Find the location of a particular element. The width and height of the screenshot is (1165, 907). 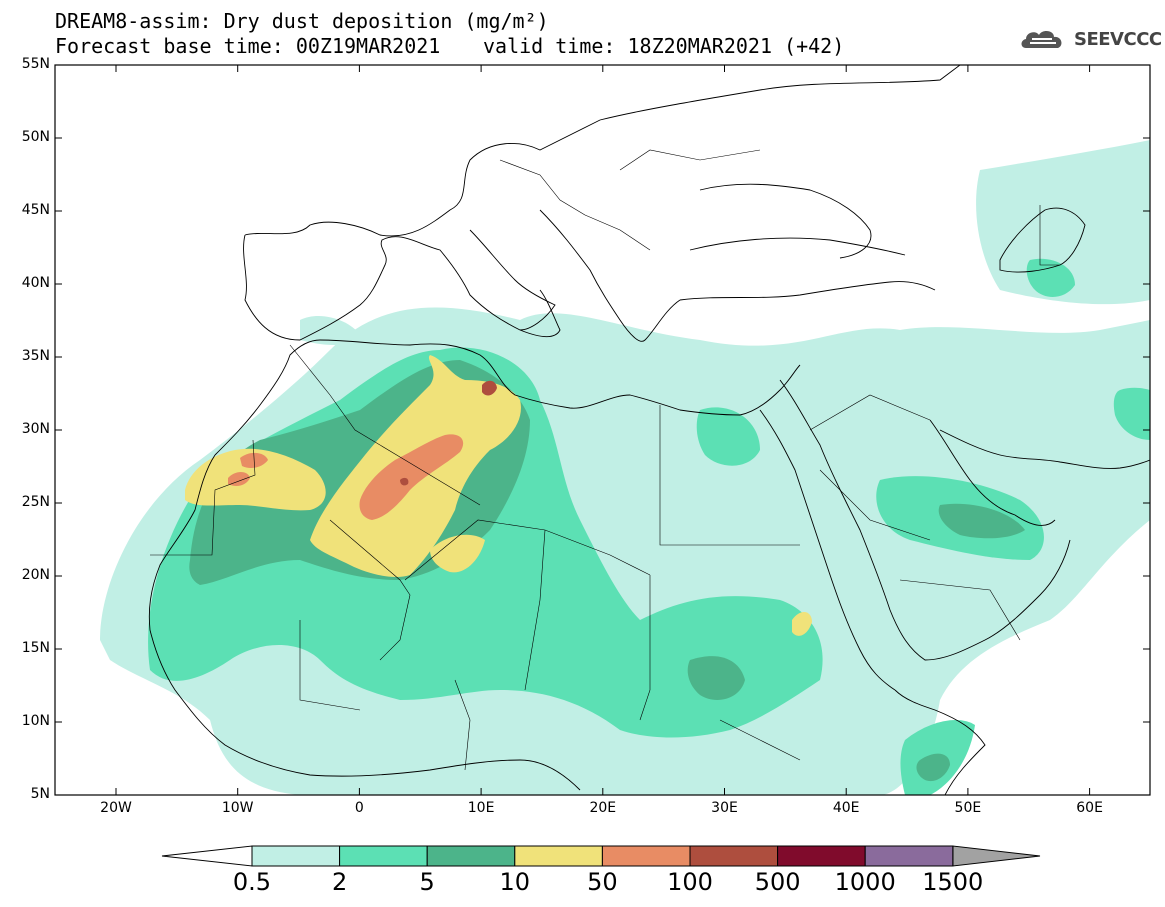

latitude-label: 25N is located at coordinates (35, 502).